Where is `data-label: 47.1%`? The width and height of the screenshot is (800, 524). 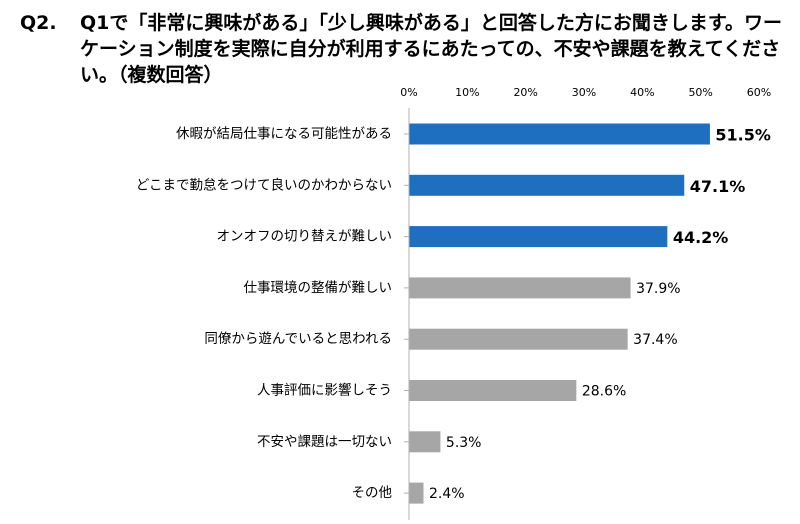
data-label: 47.1% is located at coordinates (718, 186).